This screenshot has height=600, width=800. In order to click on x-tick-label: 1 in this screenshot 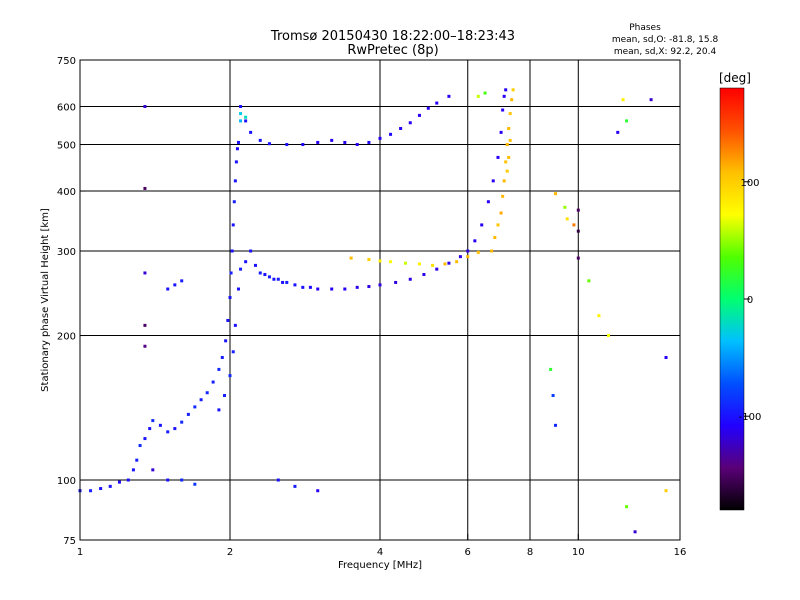, I will do `click(80, 552)`.